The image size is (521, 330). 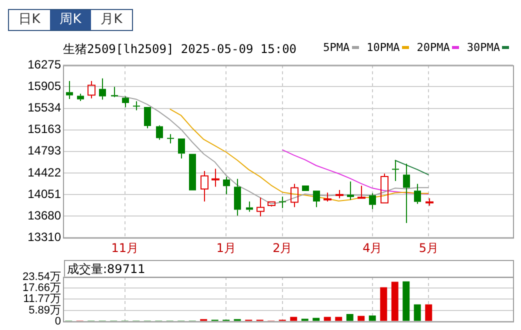 I want to click on text: 月K, so click(x=112, y=20).